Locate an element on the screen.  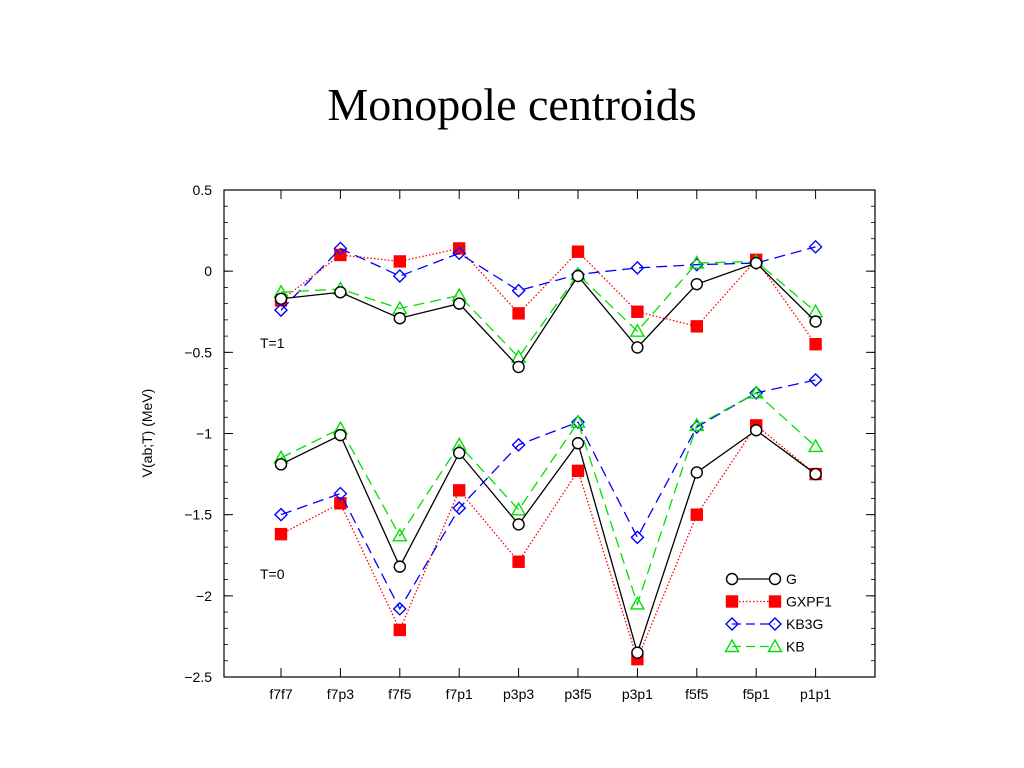
series-gxpf1-t1 is located at coordinates (548, 296).